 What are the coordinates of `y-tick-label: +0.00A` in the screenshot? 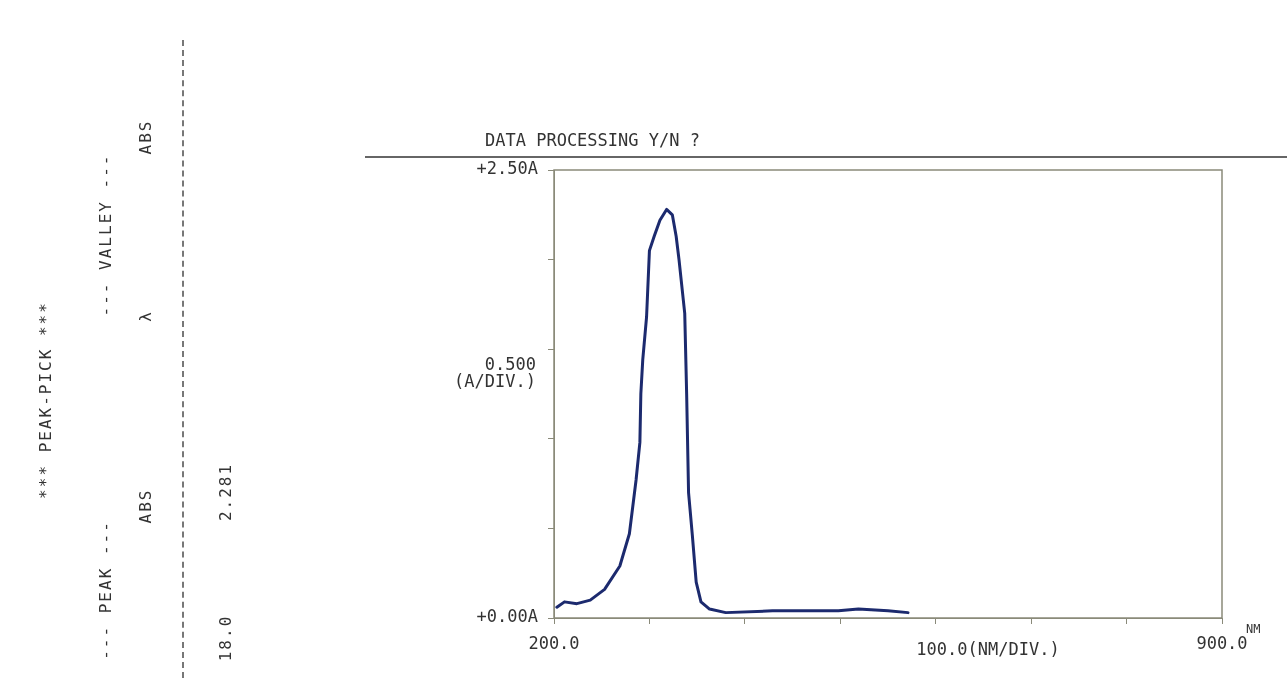 It's located at (507, 616).